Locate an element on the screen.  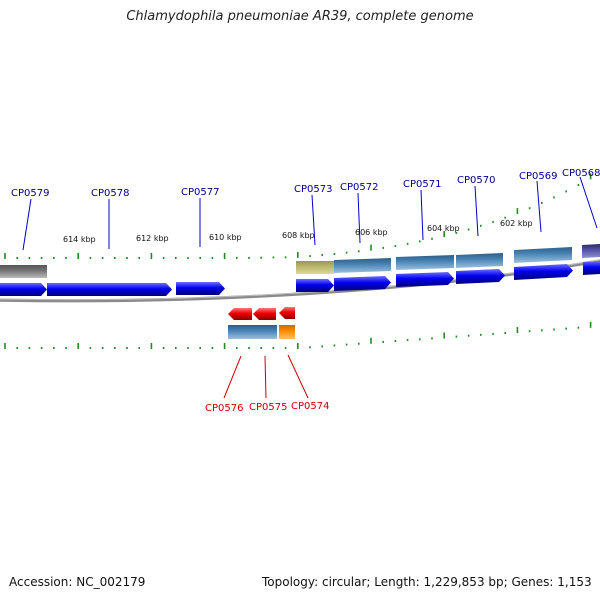
cds-arrow-cp0572 is located at coordinates (362, 283).